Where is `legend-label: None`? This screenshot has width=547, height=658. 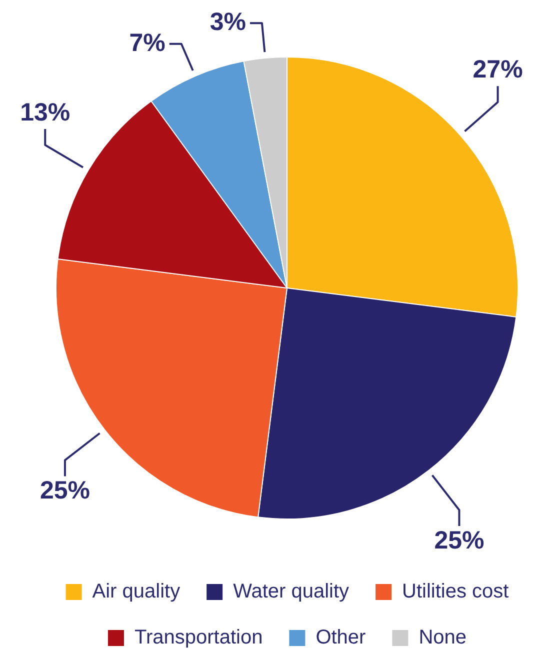 legend-label: None is located at coordinates (442, 637).